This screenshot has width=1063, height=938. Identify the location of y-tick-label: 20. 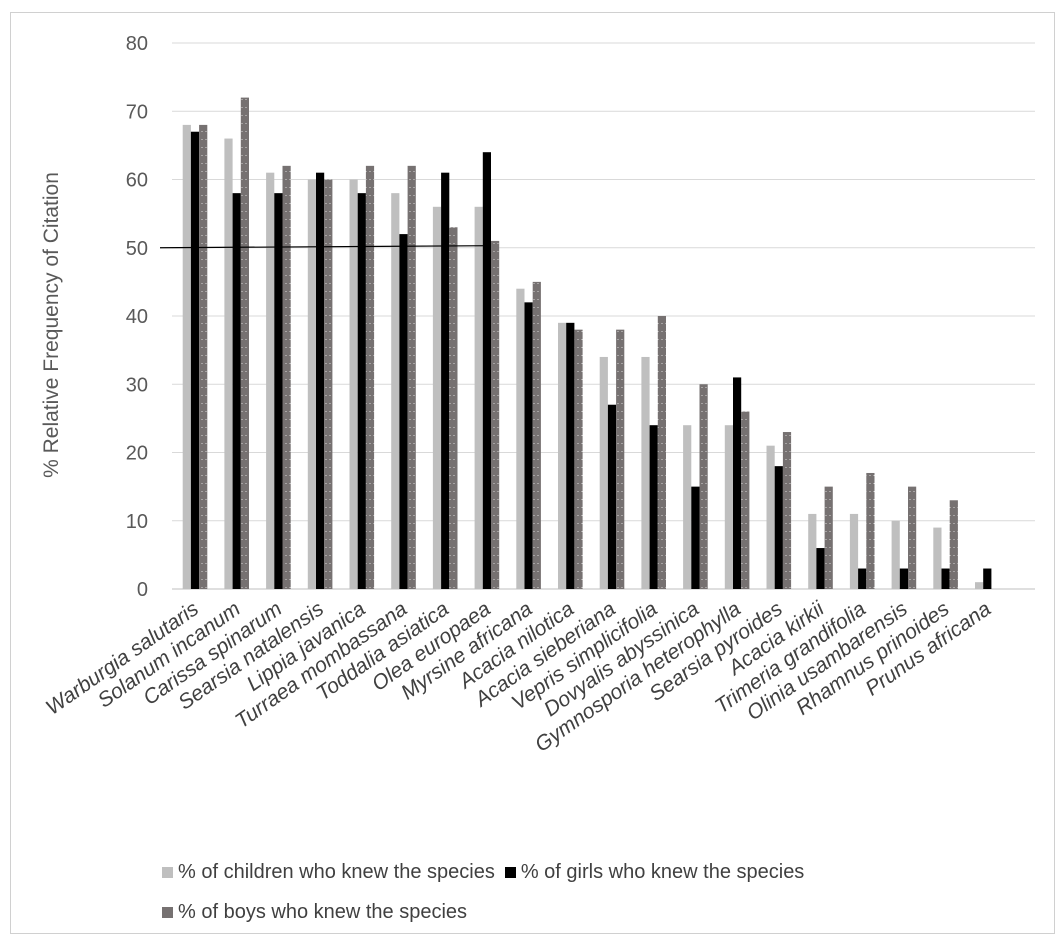
(137, 454).